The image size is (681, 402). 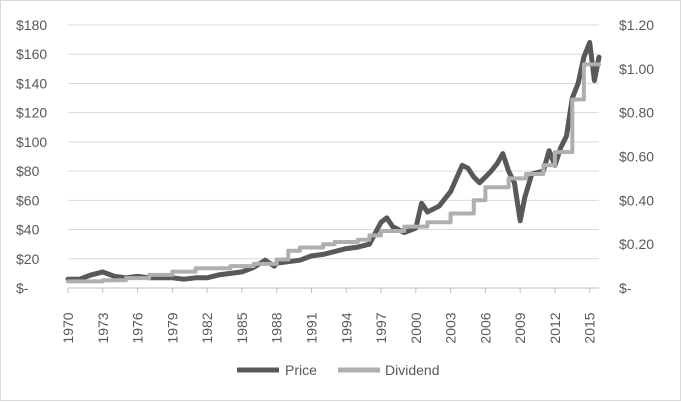 What do you see at coordinates (22, 288) in the screenshot?
I see `left-tick-label: $-` at bounding box center [22, 288].